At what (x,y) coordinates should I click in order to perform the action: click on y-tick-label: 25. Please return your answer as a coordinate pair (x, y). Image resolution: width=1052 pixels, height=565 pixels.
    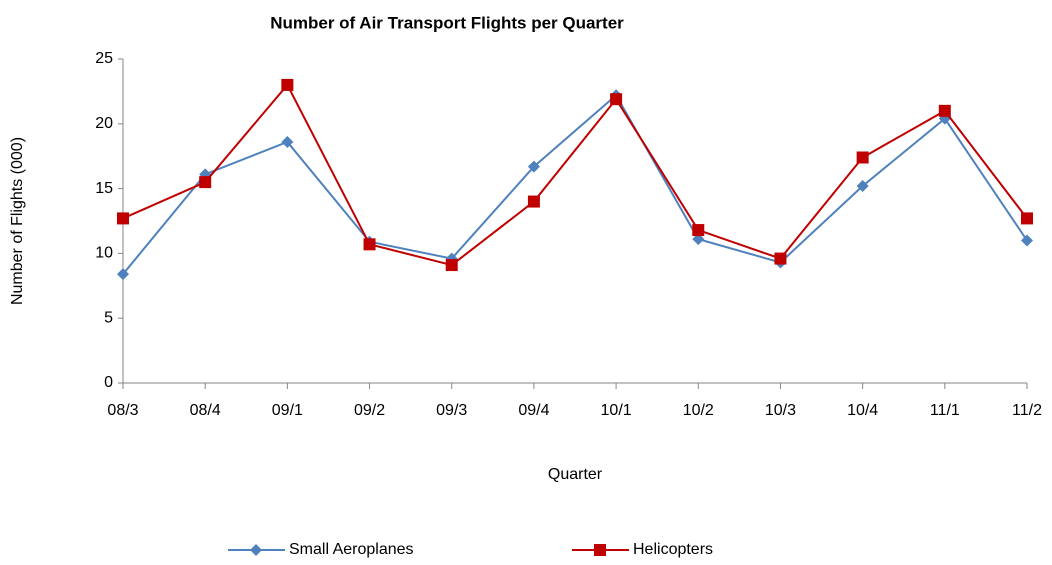
    Looking at the image, I should click on (104, 58).